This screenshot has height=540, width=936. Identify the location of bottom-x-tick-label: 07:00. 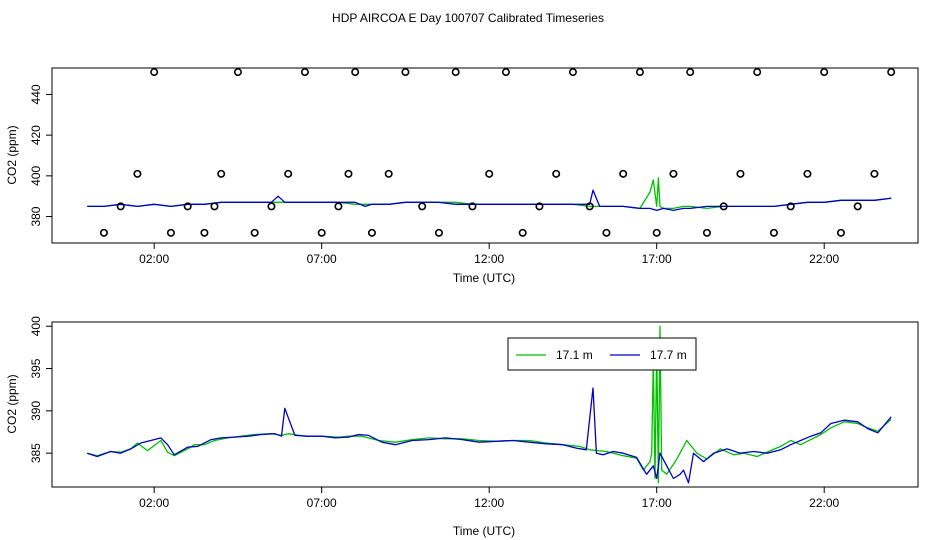
(322, 503).